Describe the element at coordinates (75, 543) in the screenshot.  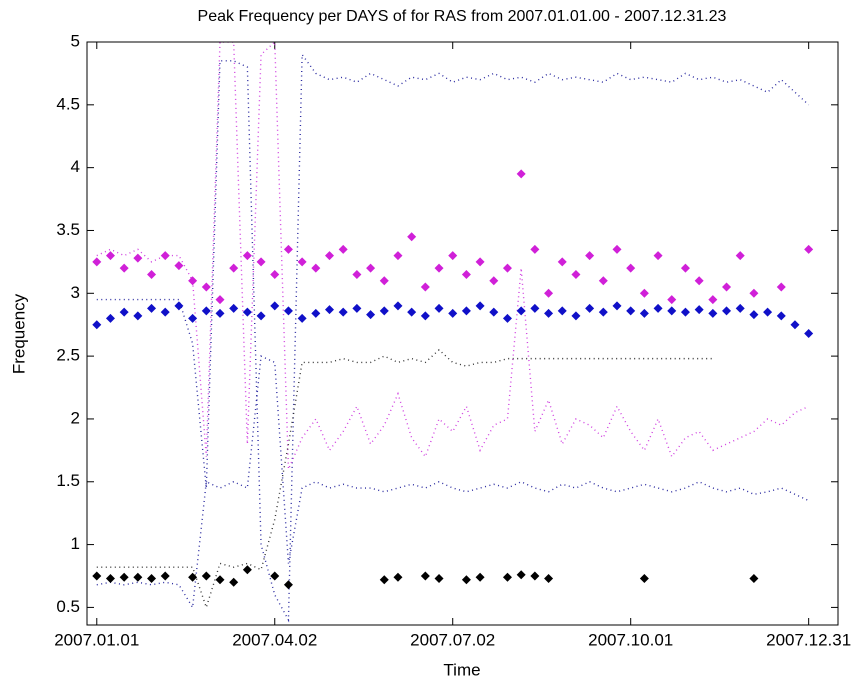
I see `y-tick-label: 1` at that location.